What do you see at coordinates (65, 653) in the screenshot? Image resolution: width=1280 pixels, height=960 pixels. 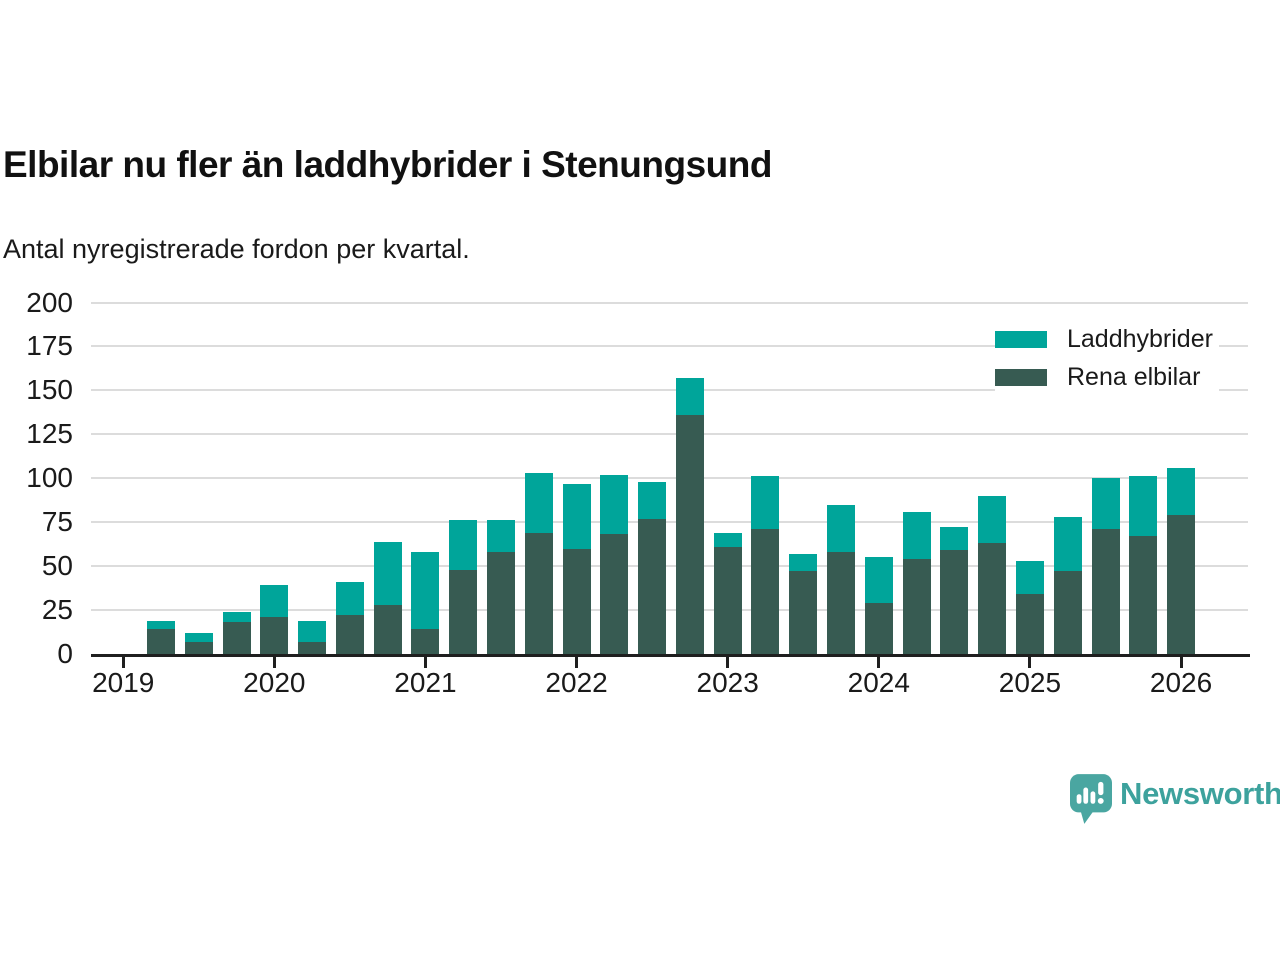 I see `y-axis-tick-label: 0` at bounding box center [65, 653].